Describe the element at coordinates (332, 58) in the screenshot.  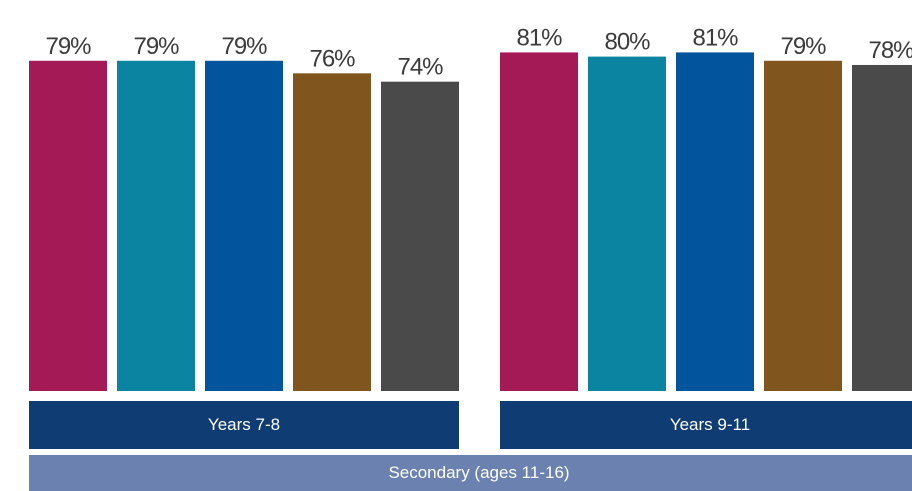
I see `bar-value-label: 76%` at that location.